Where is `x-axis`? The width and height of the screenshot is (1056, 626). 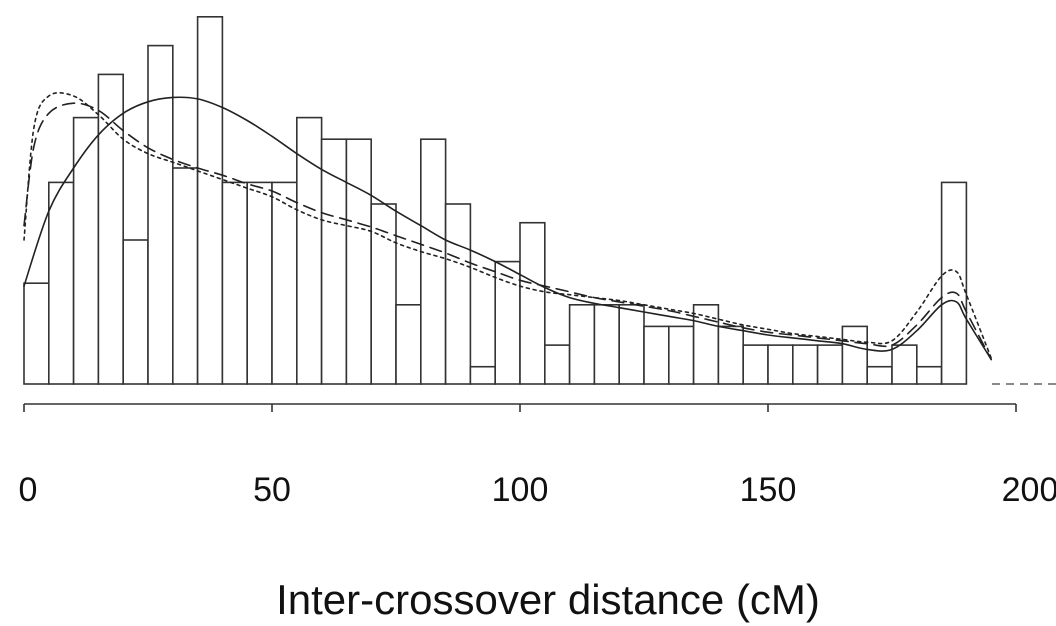 x-axis is located at coordinates (540, 394).